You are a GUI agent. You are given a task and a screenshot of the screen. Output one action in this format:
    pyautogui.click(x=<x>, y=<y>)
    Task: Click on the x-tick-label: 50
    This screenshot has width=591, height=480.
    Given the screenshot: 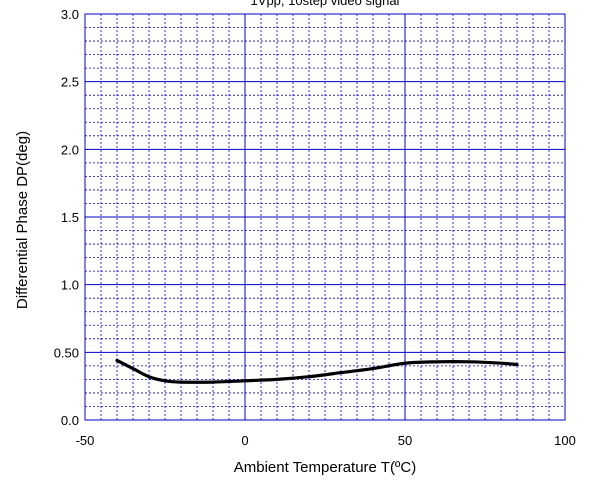 What is the action you would take?
    pyautogui.click(x=405, y=440)
    